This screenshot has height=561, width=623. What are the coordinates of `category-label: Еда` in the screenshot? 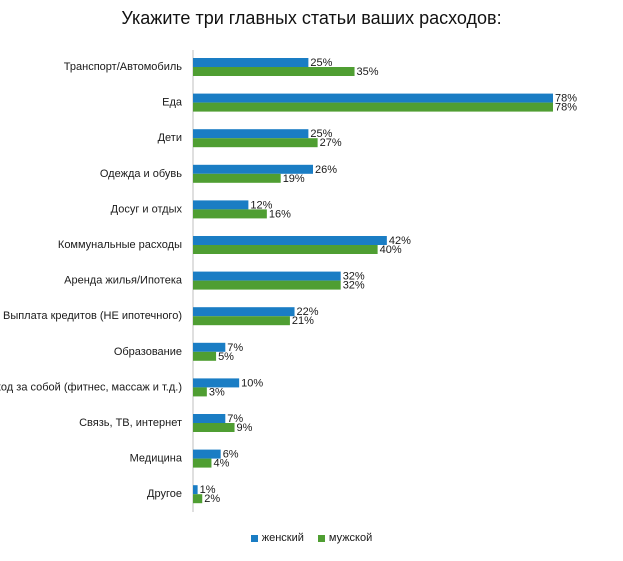 It's located at (172, 103).